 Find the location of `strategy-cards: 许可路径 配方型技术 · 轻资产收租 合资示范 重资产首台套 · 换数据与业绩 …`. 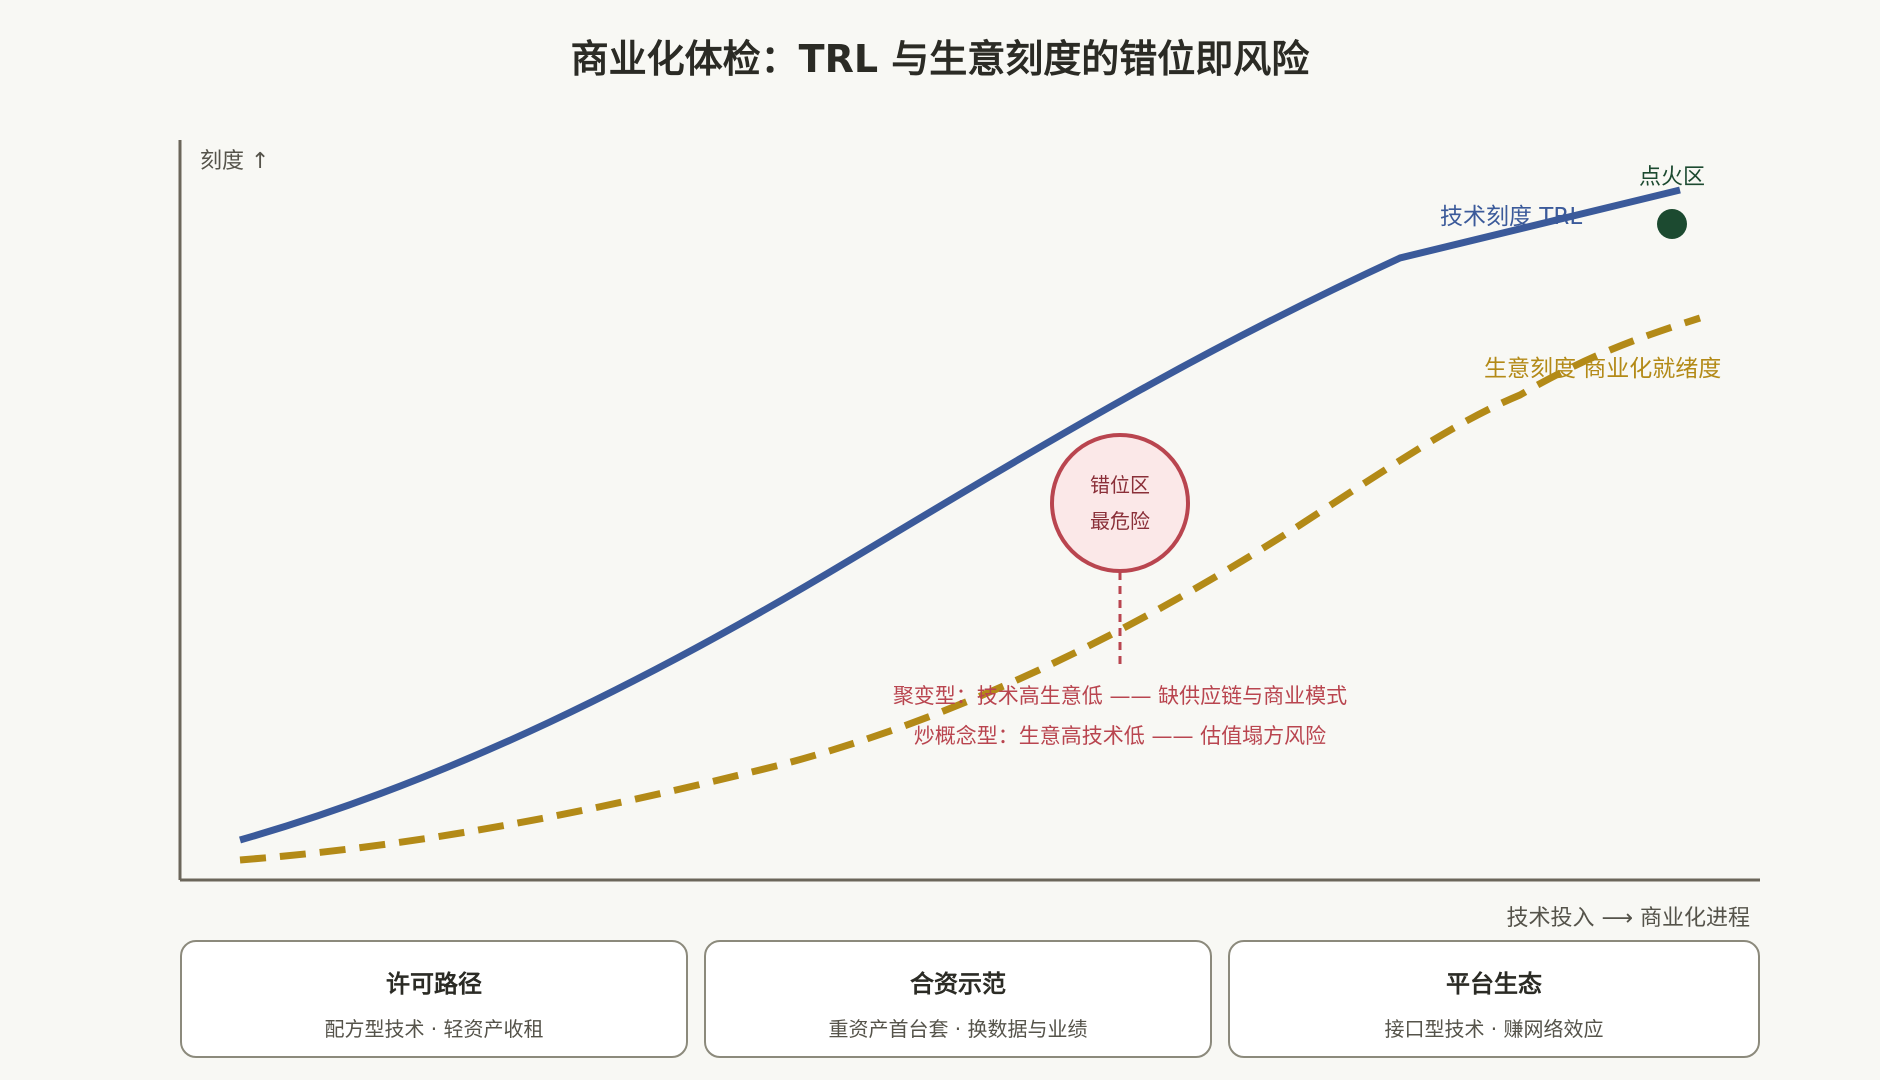

strategy-cards: 许可路径 配方型技术 · 轻资产收租 合资示范 重资产首台套 · 换数据与业绩 … is located at coordinates (970, 1000).